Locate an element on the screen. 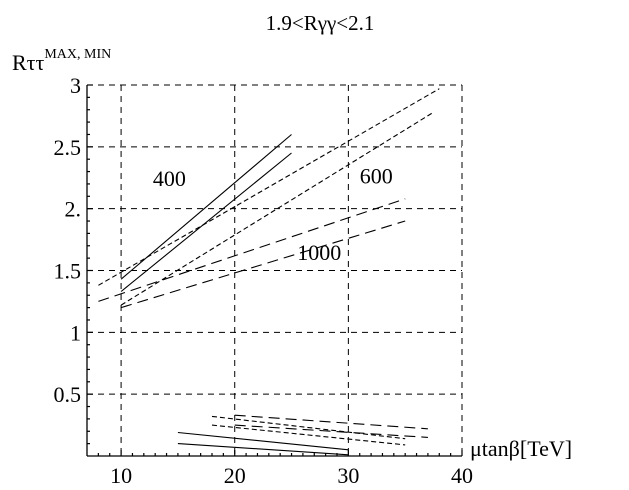  chart-title: 1.9<Rγγ<2.1 is located at coordinates (320, 23).